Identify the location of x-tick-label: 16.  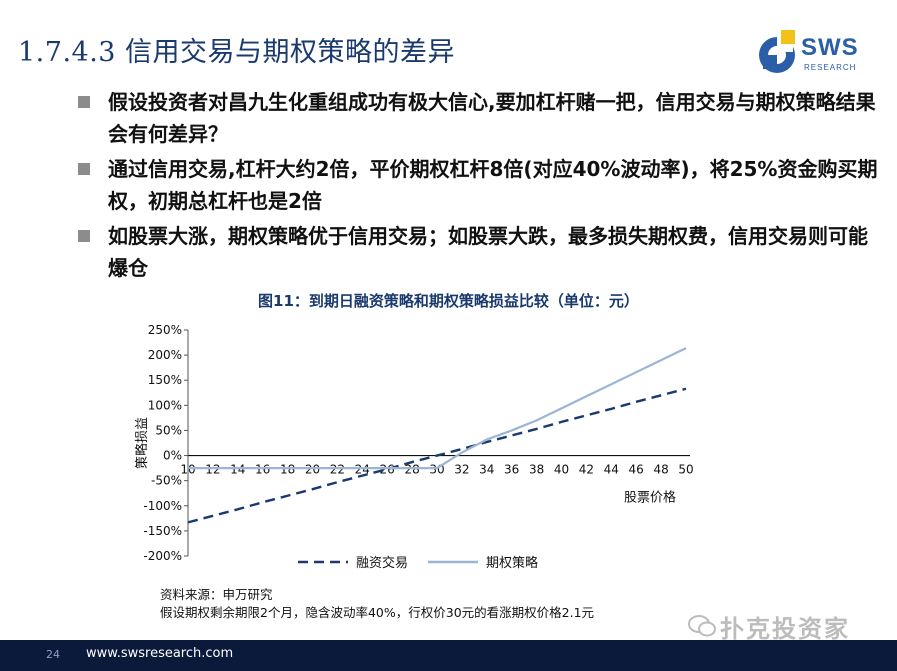
(262, 470).